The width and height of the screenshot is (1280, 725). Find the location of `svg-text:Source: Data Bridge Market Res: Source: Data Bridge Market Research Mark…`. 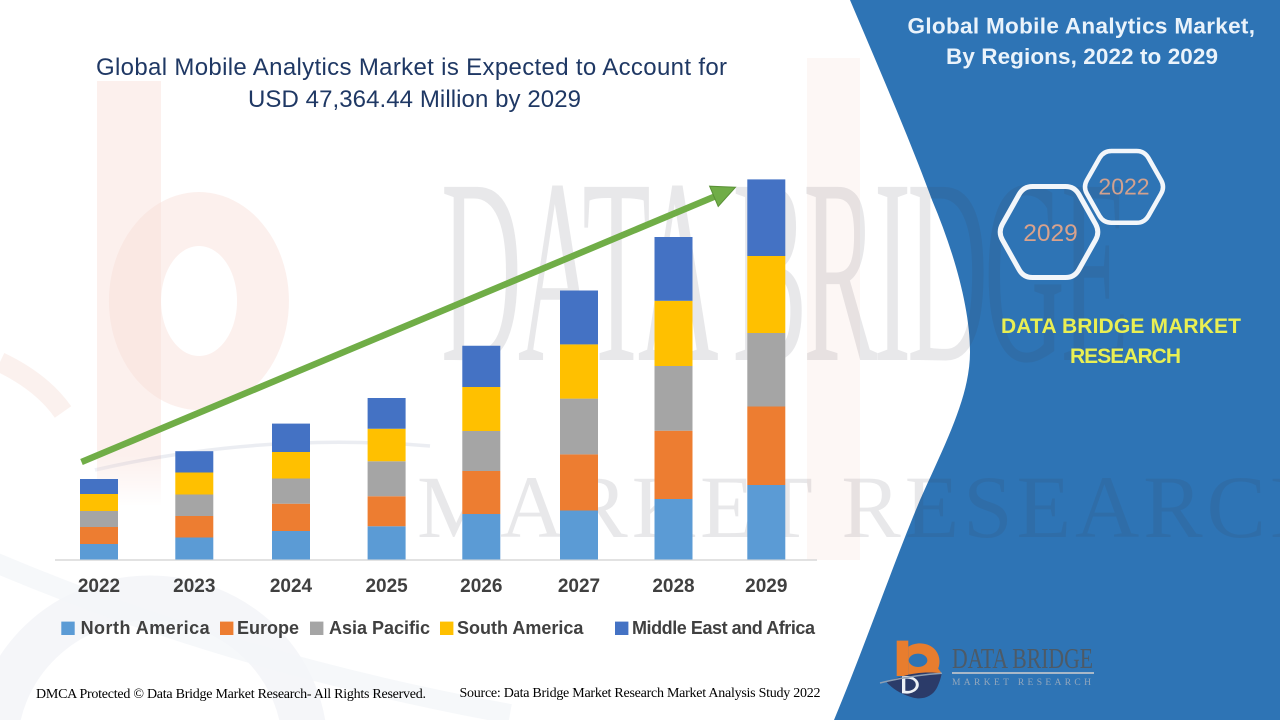

svg-text:Source: Data Bridge Market Res: Source: Data Bridge Market Research Mark… is located at coordinates (640, 693).